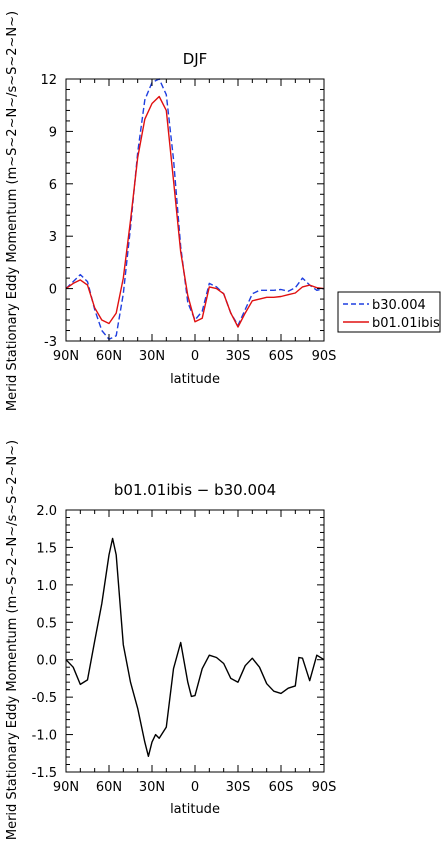  What do you see at coordinates (109, 787) in the screenshot?
I see `panel2-xtick-label: 60N` at bounding box center [109, 787].